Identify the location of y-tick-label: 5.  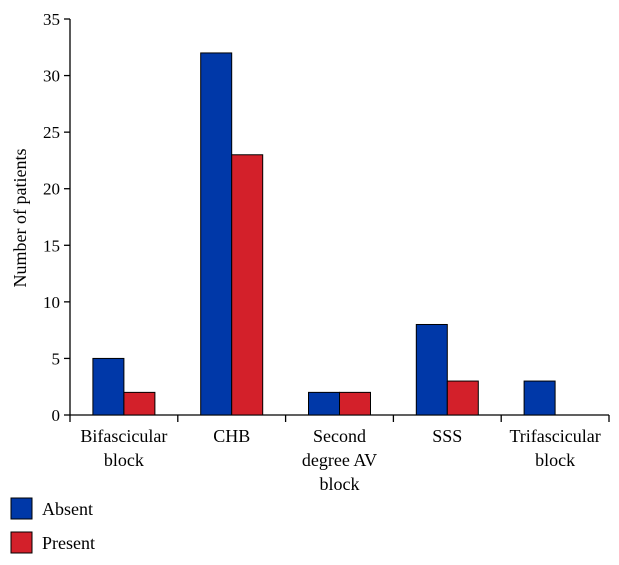
(56, 358).